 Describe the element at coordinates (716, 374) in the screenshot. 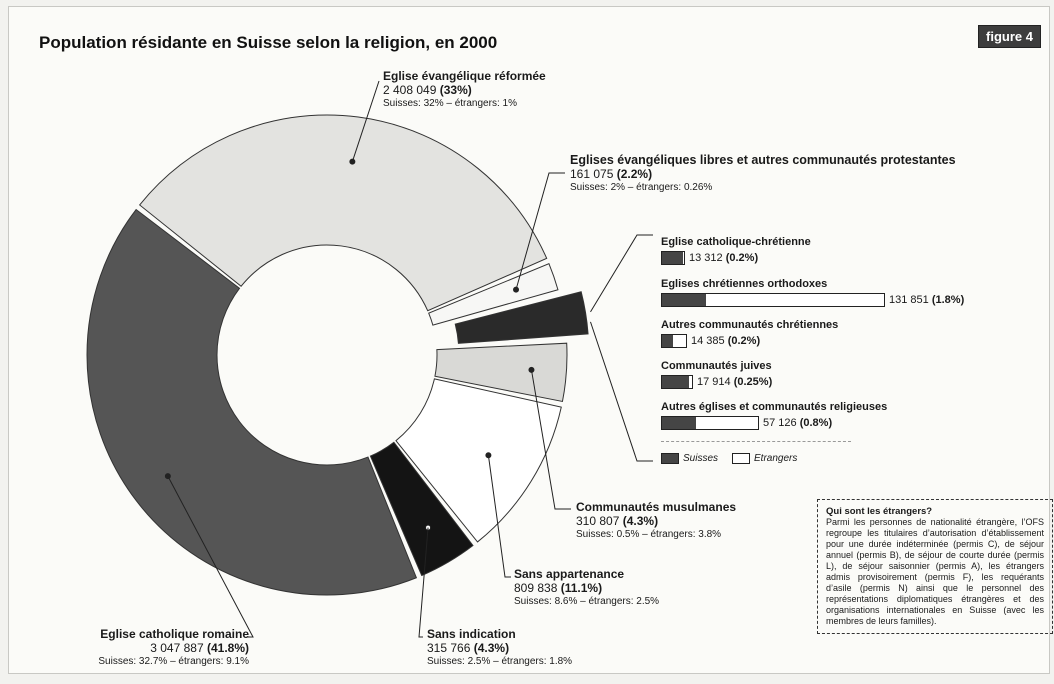

I see `breakdown-item: Communautés juives 17 914 (0.25%)` at that location.